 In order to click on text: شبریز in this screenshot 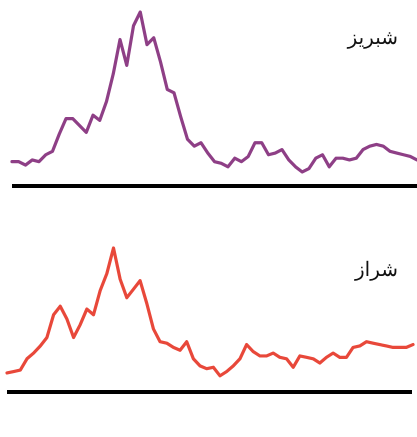, I will do `click(372, 37)`.